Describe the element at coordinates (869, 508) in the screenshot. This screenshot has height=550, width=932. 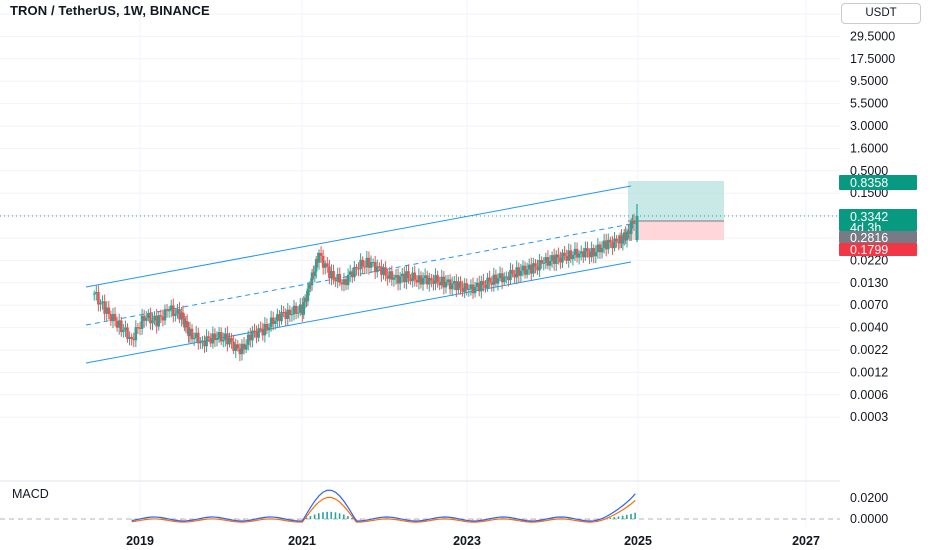
I see `macd-axis: 0.0200 0.0000` at that location.